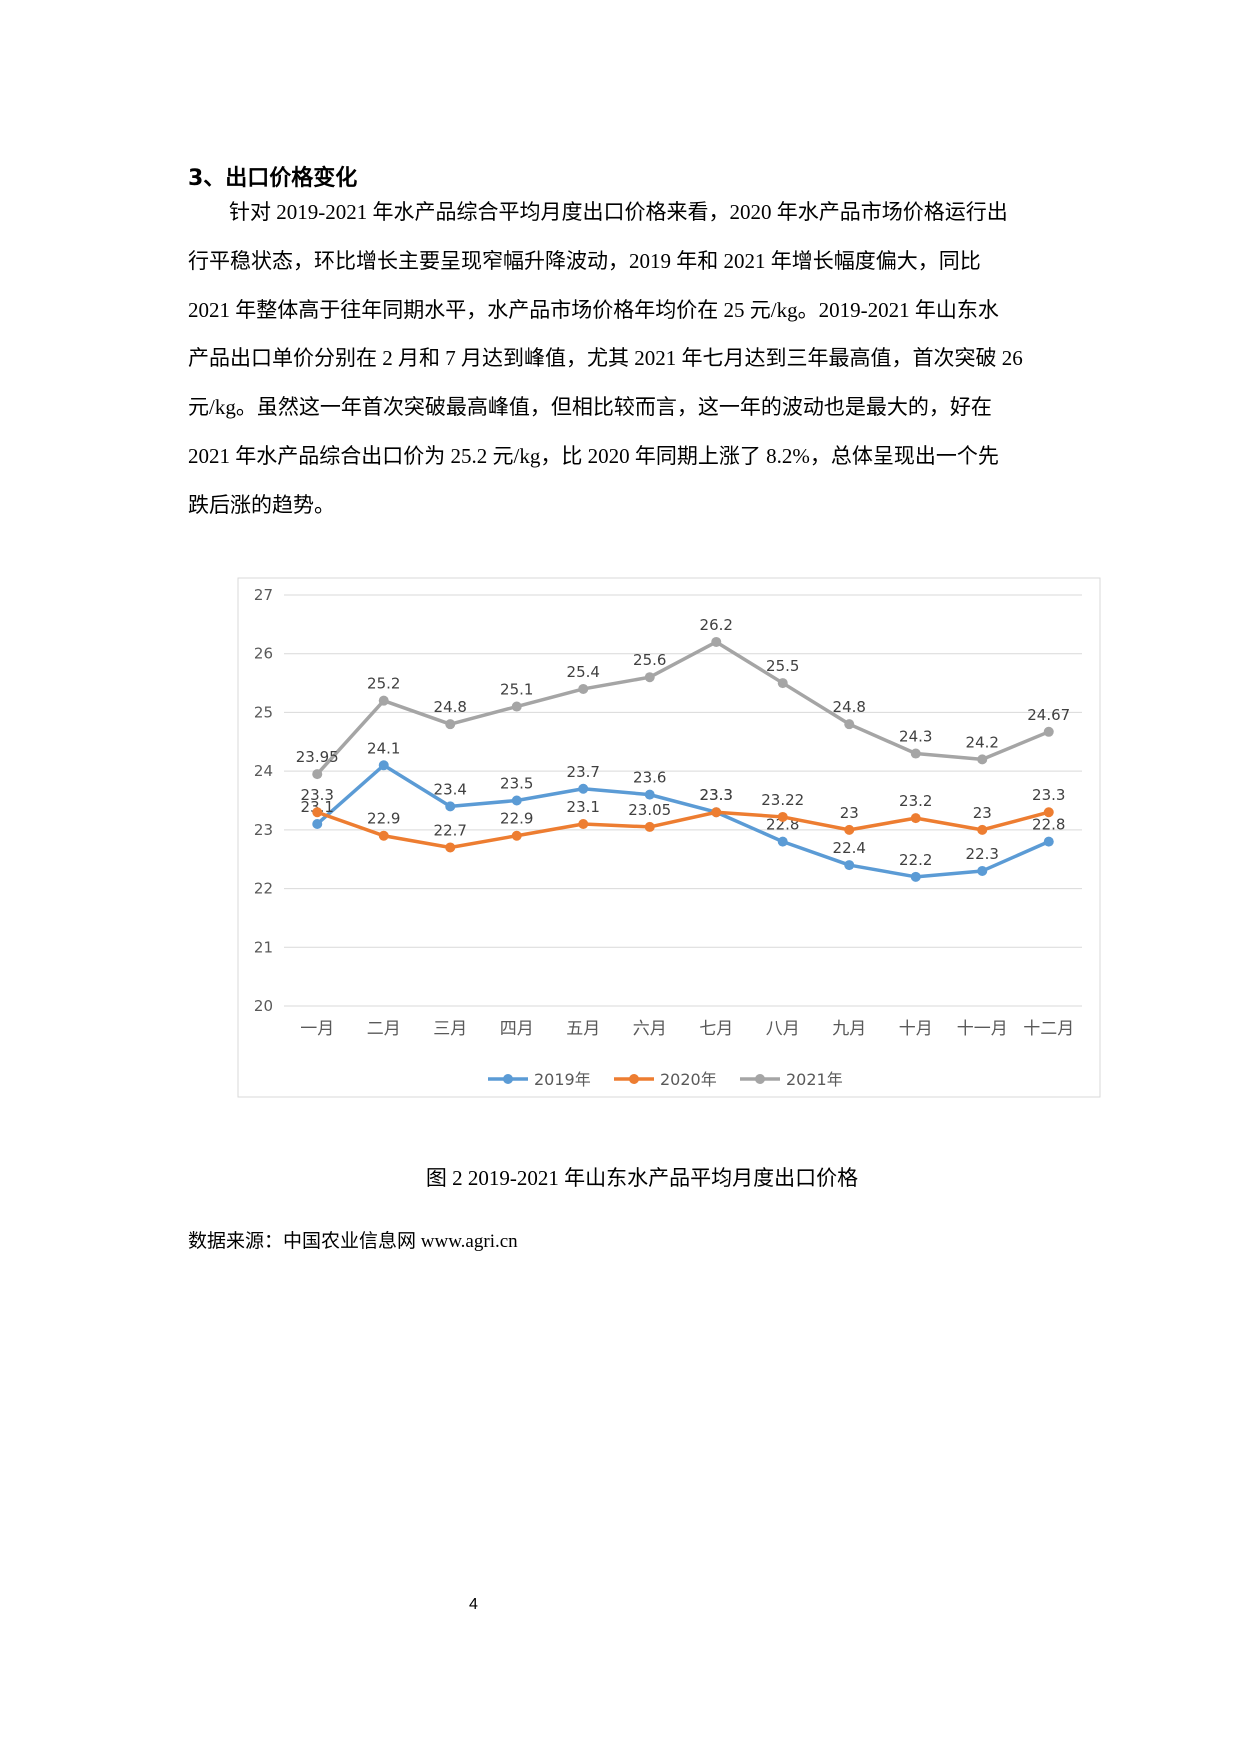  What do you see at coordinates (590, 407) in the screenshot?
I see `paragraph-line: 元/kg。虽然这一年首次突破最高峰值，但相比较而言，这一年的波动也是最大的，好在` at bounding box center [590, 407].